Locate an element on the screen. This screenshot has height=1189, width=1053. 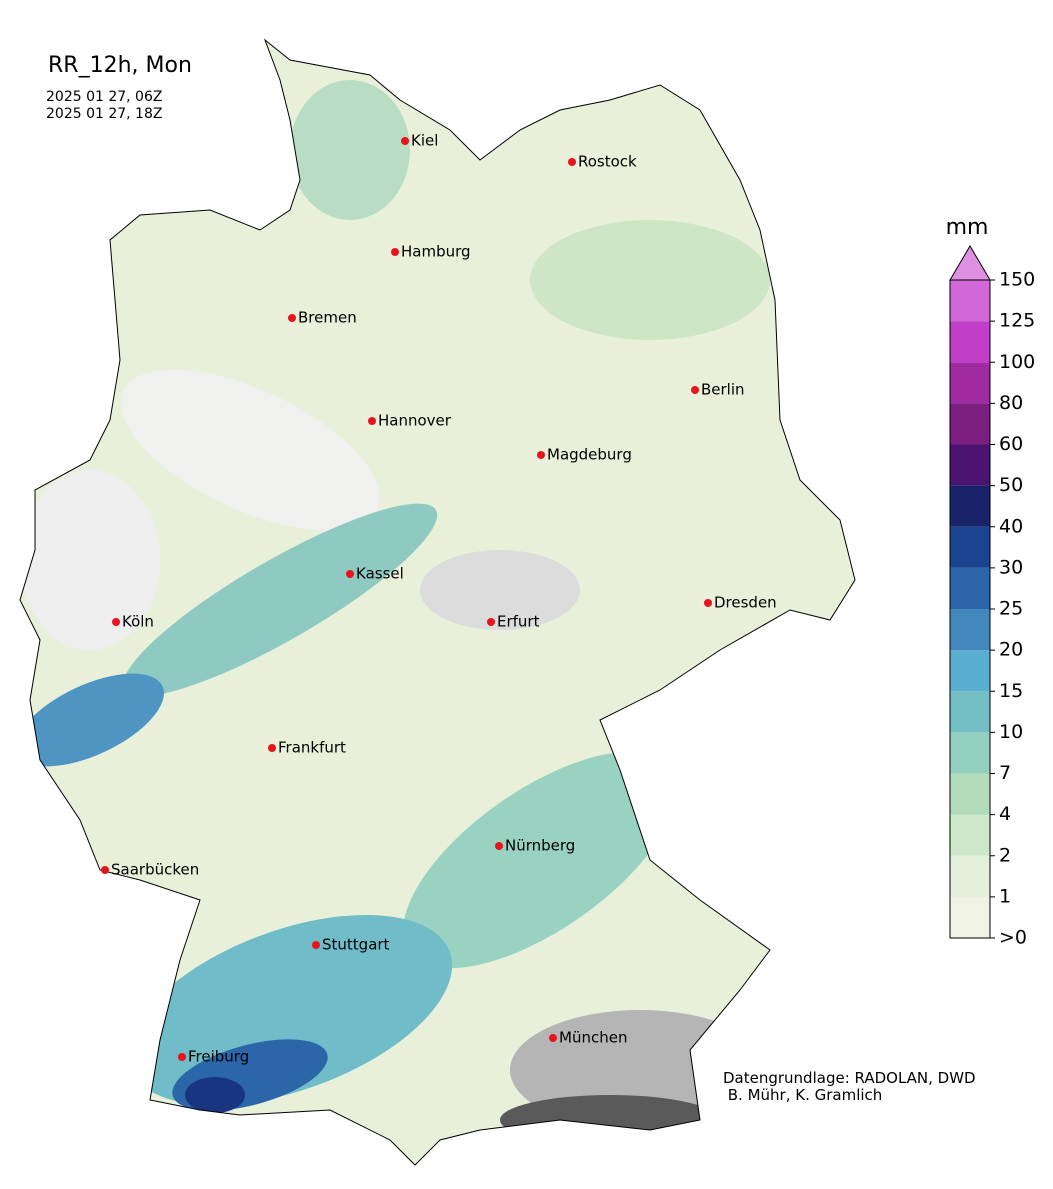
legend-tick-label: 100 is located at coordinates (1017, 362).